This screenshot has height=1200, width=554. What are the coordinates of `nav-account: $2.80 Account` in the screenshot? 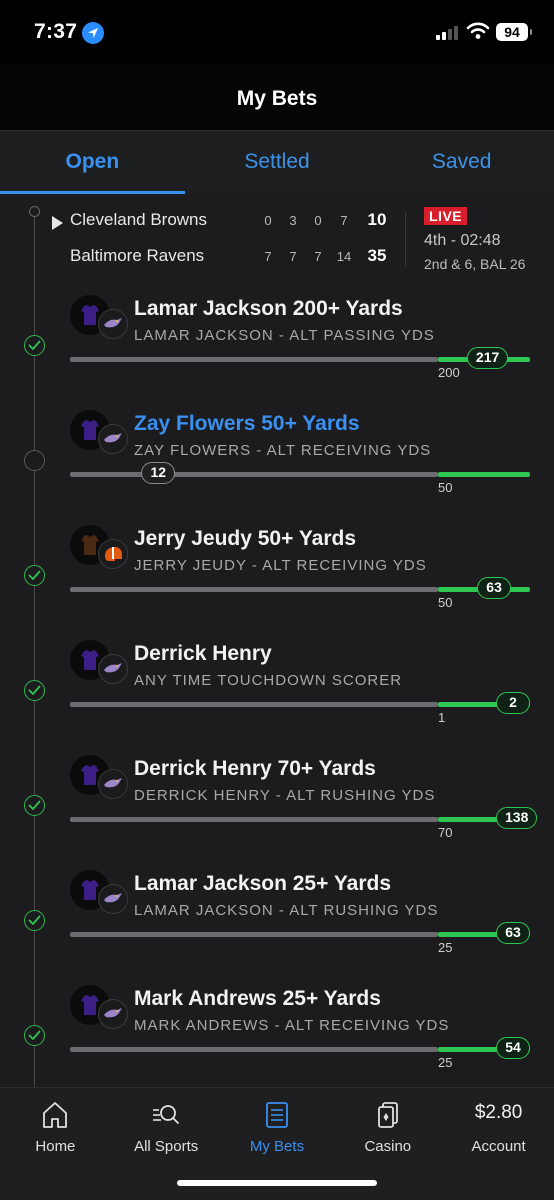 It's located at (498, 1144).